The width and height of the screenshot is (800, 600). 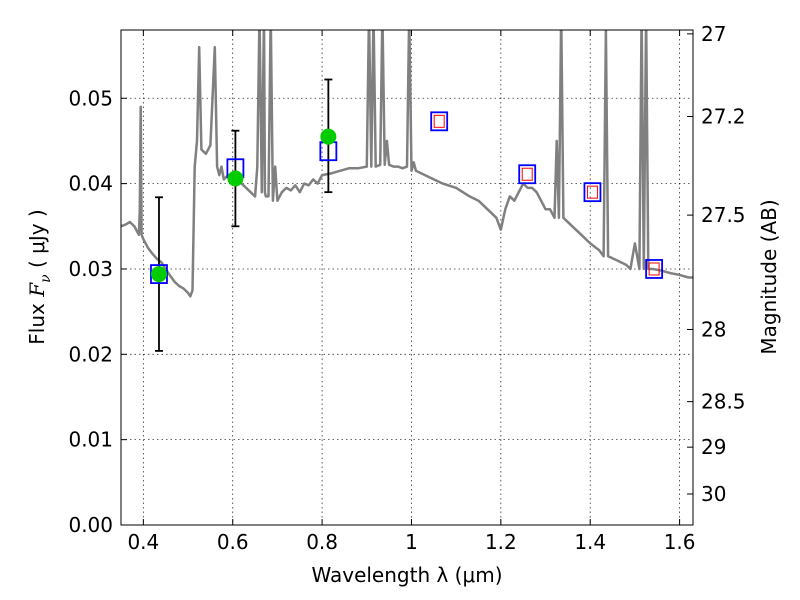 I want to click on mag-tick-label: 27, so click(x=713, y=34).